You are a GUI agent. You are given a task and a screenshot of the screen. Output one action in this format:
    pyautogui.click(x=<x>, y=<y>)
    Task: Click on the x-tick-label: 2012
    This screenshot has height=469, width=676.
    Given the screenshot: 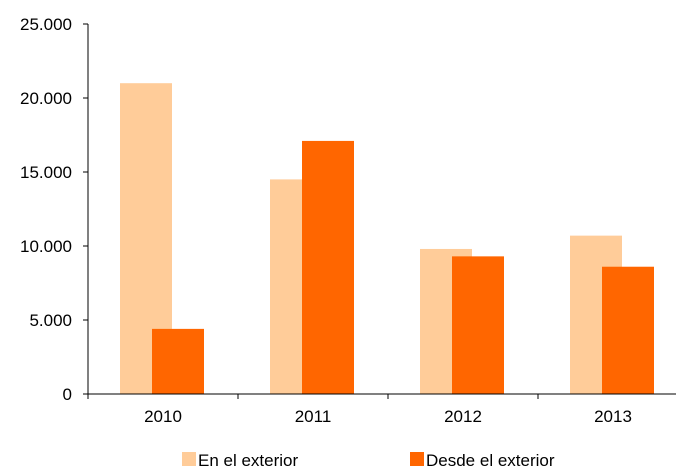 What is the action you would take?
    pyautogui.click(x=463, y=416)
    